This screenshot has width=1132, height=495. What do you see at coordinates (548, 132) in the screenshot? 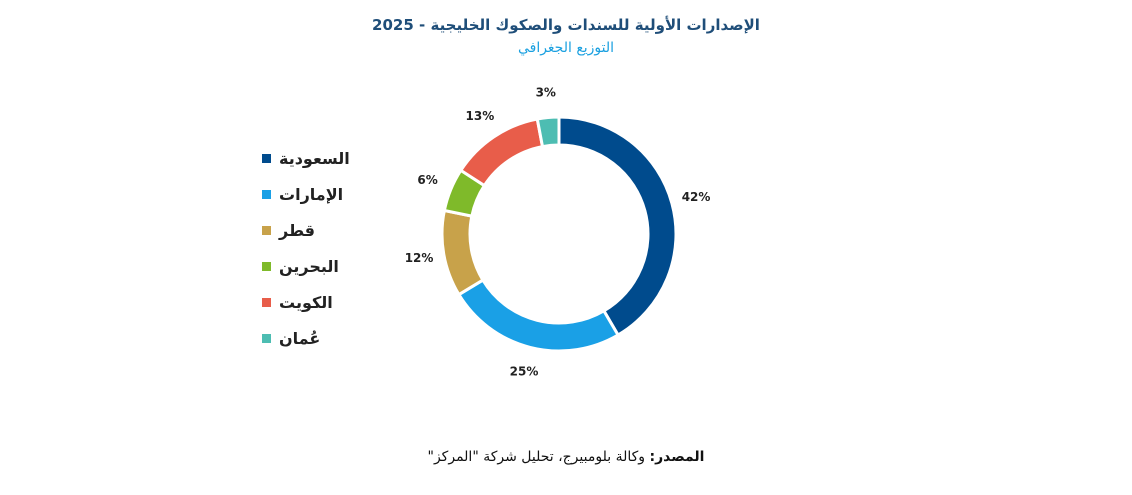
I see `donut-slice-oman` at bounding box center [548, 132].